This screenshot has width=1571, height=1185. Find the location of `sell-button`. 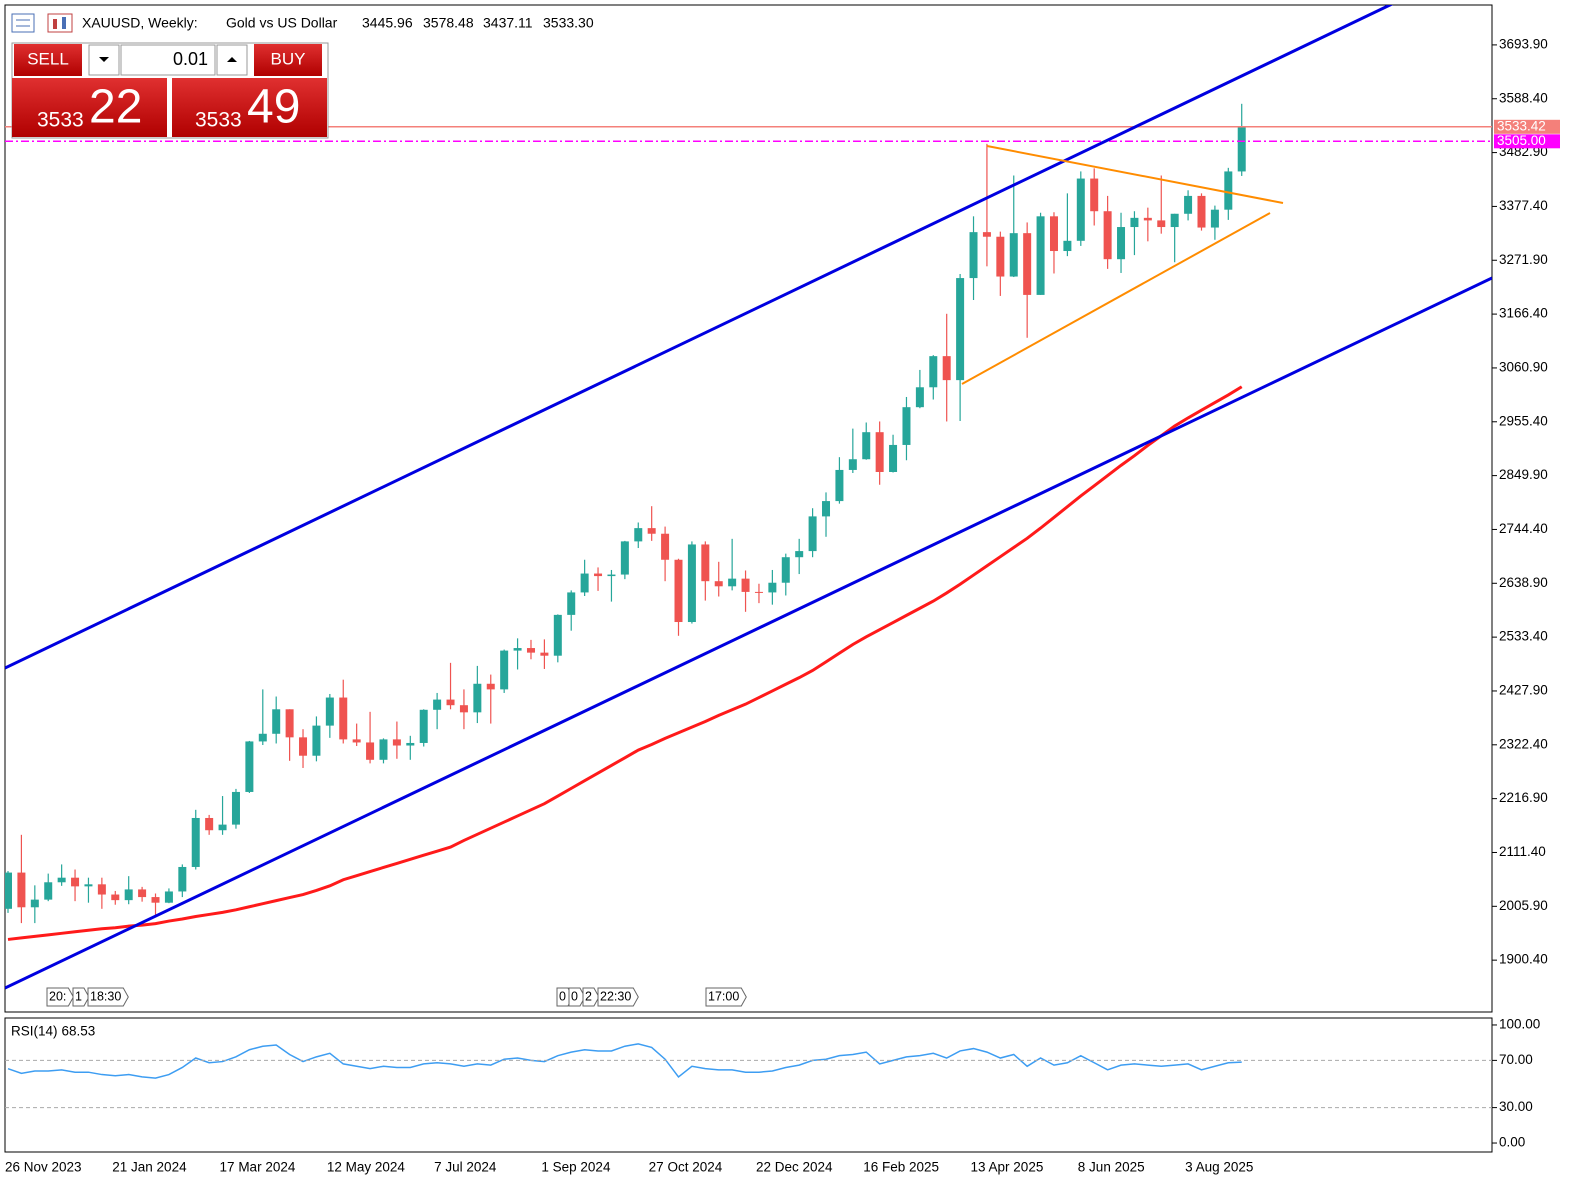

sell-button is located at coordinates (48, 60).